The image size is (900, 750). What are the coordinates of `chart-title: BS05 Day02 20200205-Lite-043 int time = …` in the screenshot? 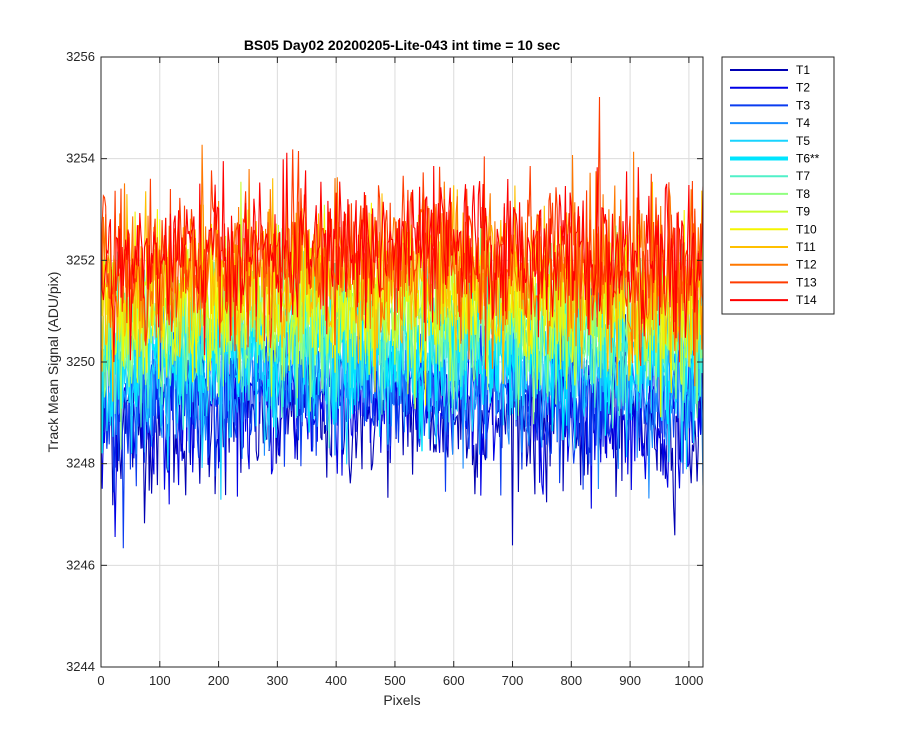 It's located at (402, 45).